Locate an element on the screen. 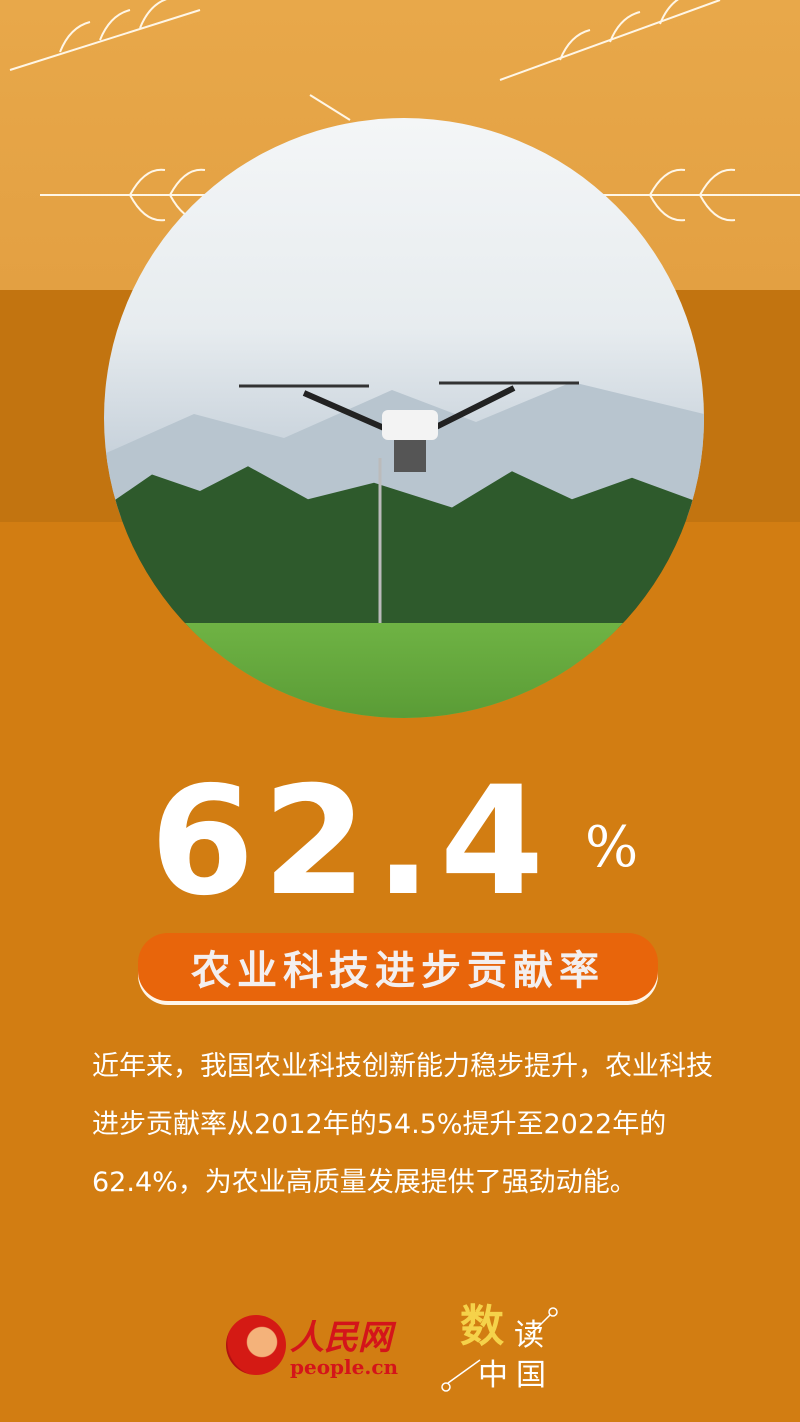  logo-ring-icon is located at coordinates (256, 1344).